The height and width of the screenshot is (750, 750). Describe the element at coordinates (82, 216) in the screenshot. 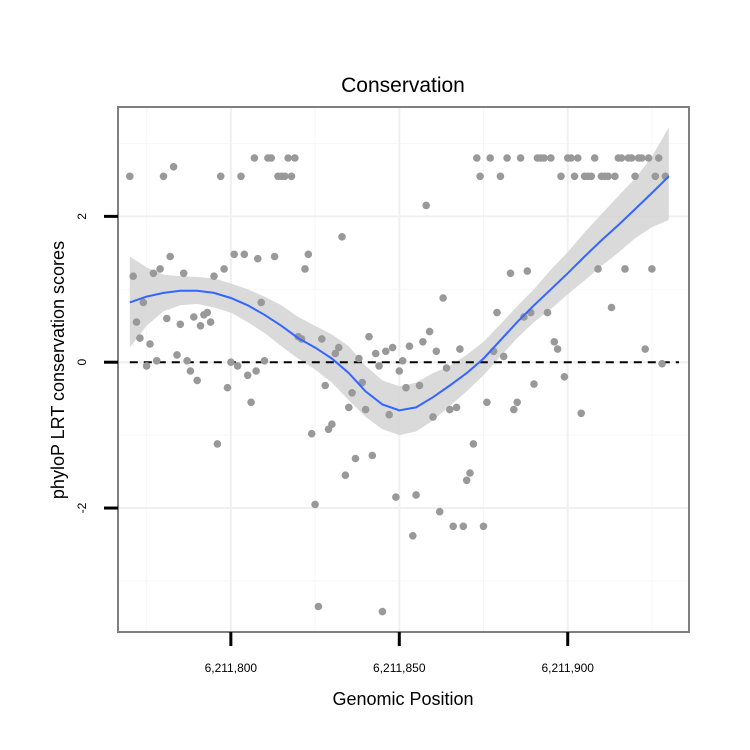

I see `y-tick-label: 2` at that location.